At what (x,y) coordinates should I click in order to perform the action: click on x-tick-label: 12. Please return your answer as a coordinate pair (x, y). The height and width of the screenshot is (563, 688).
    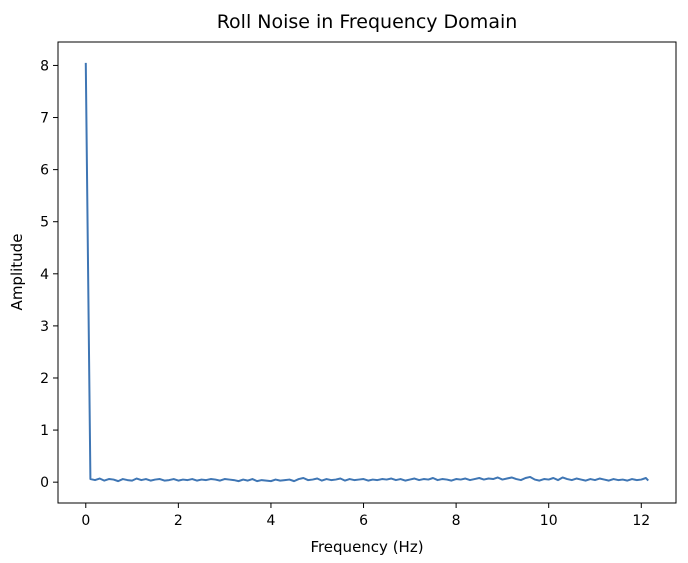
    Looking at the image, I should click on (641, 521).